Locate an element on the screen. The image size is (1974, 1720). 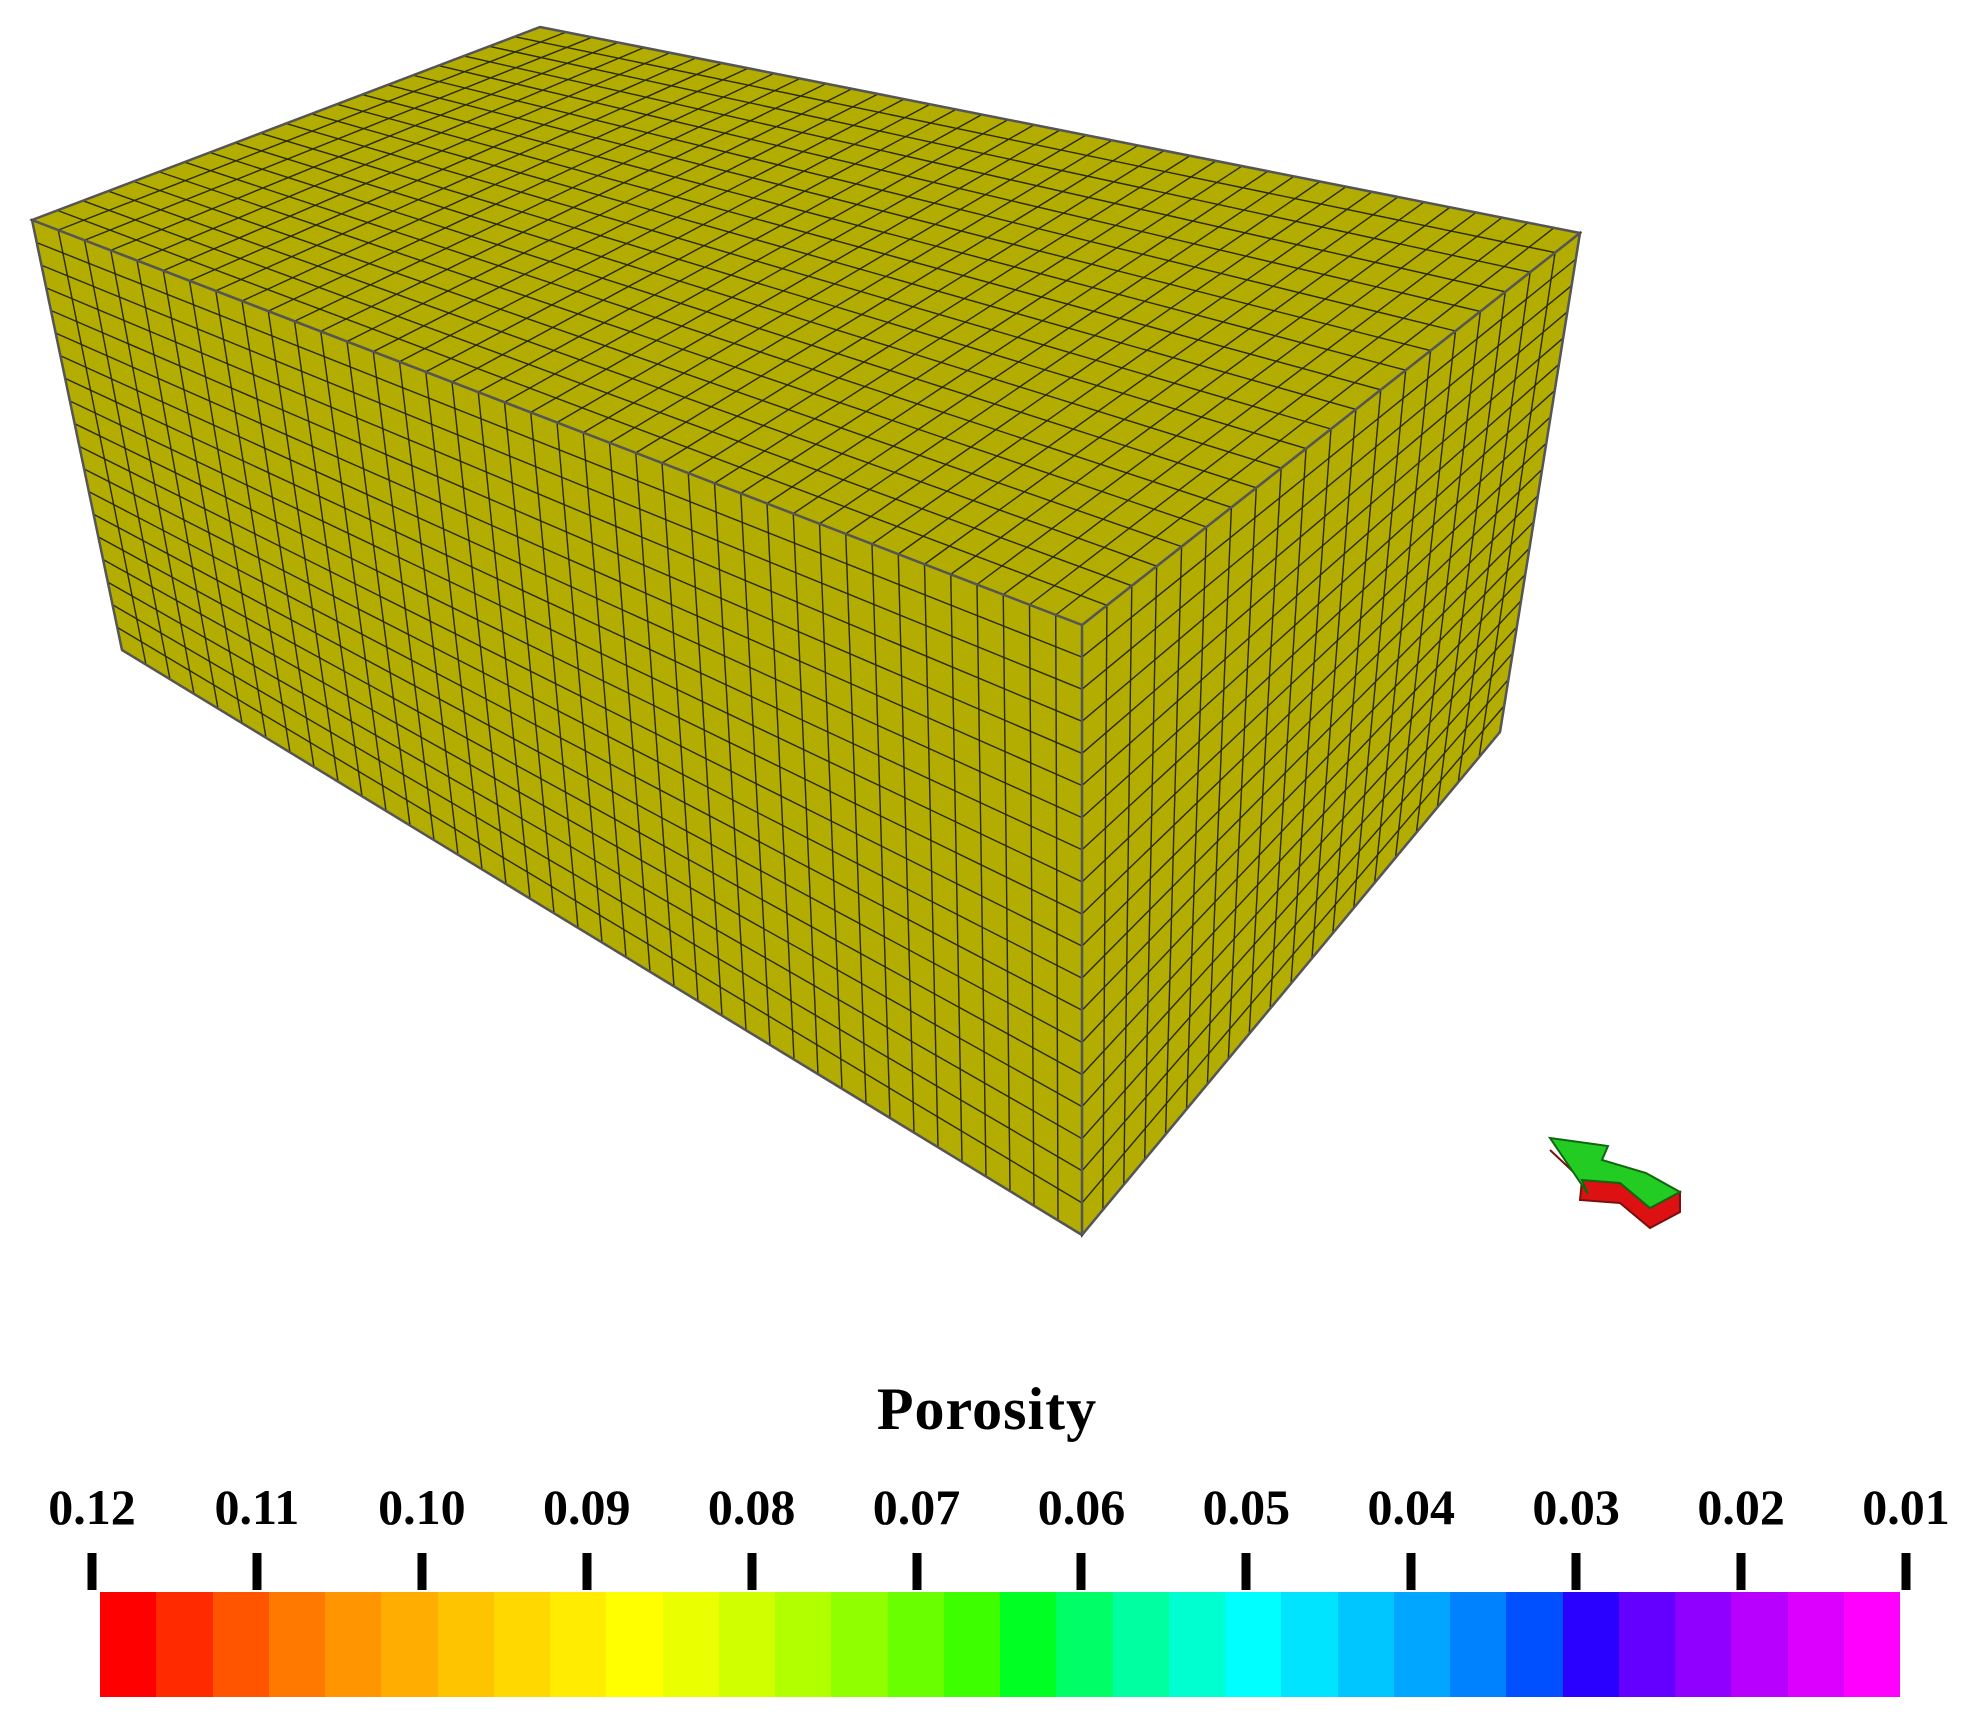
colorbar-tick-label: 0.02 is located at coordinates (1741, 1507).